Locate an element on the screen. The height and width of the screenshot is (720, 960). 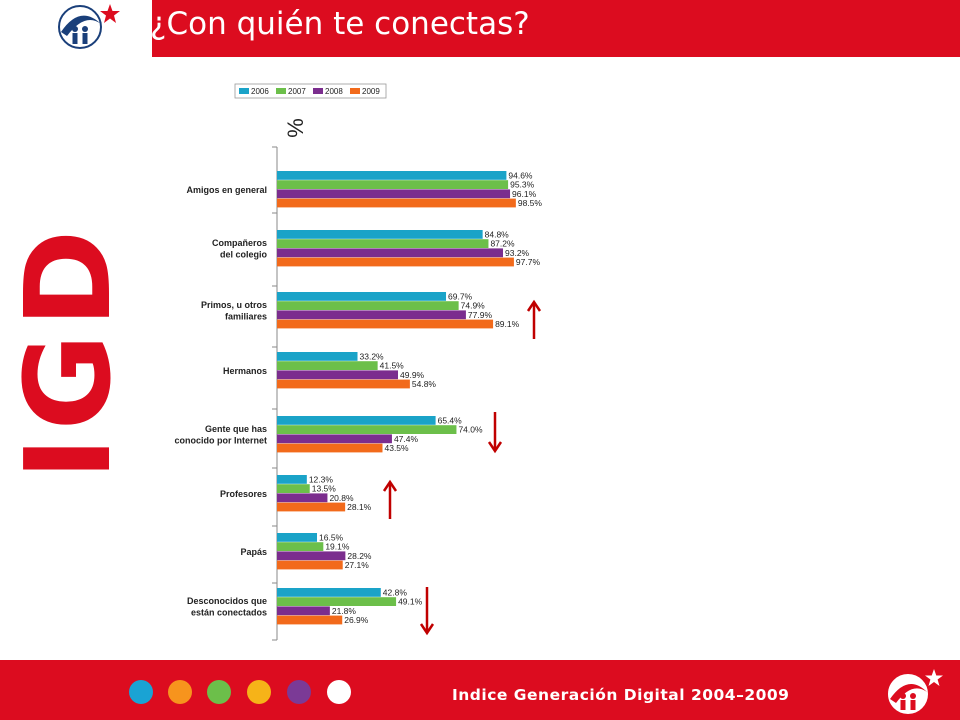
value-label-2009-2: 89.1% is located at coordinates (507, 324).